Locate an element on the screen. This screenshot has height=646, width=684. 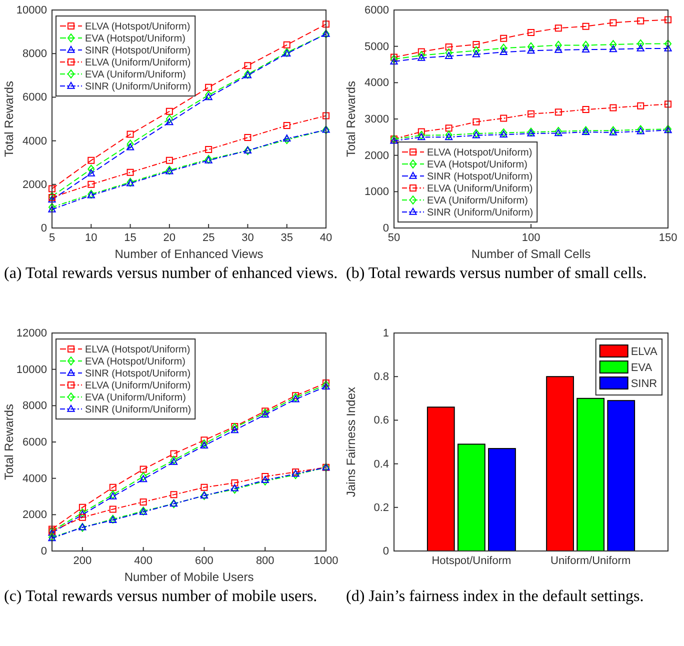
x-tick-label: 50 is located at coordinates (394, 238).